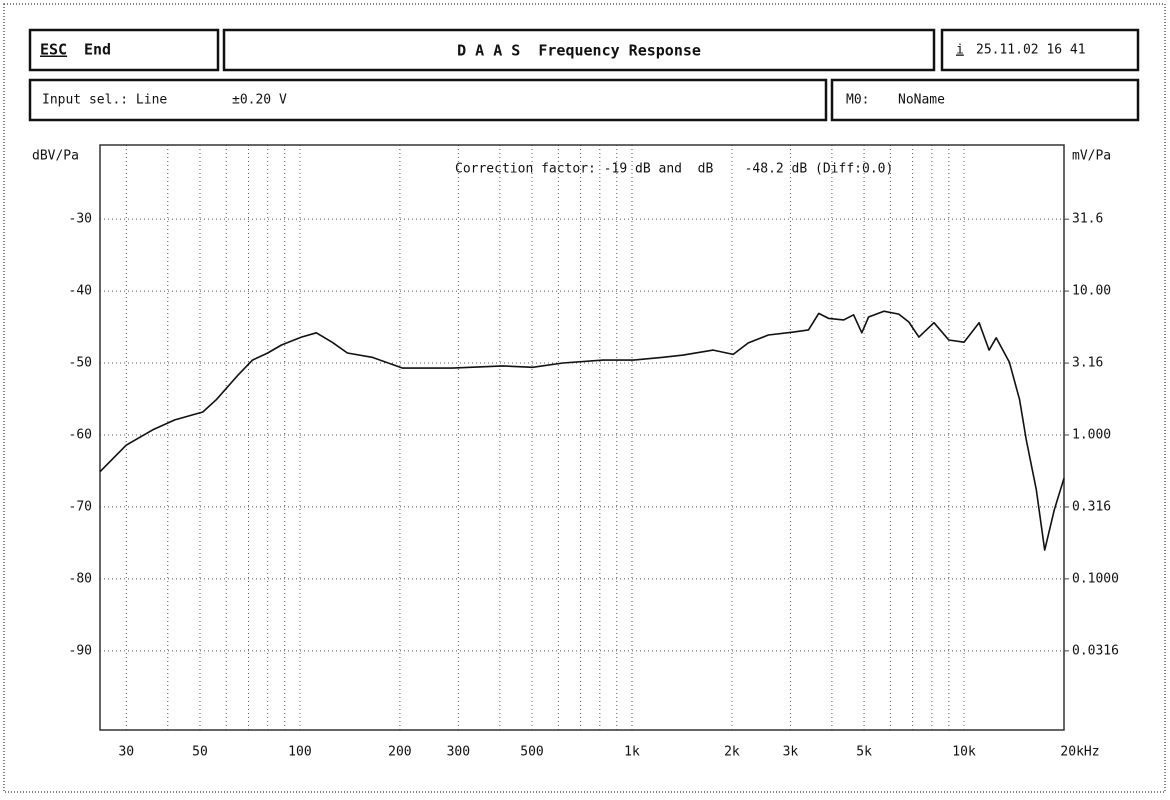 The height and width of the screenshot is (800, 1170). What do you see at coordinates (399, 752) in the screenshot?
I see `x-tick-label: 200` at bounding box center [399, 752].